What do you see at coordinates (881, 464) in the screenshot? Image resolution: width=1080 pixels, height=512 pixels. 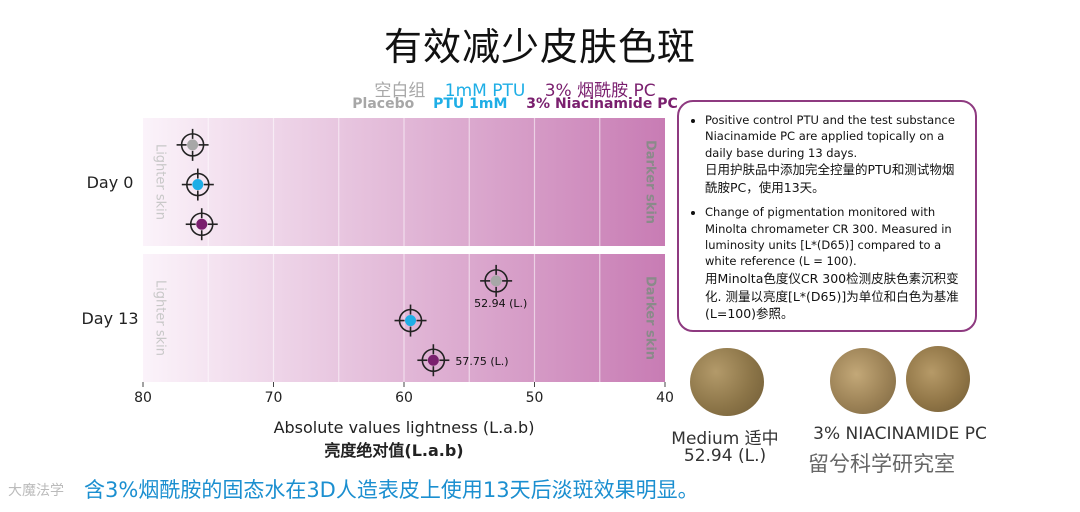 I see `watermark-right: 留兮科学研究室` at bounding box center [881, 464].